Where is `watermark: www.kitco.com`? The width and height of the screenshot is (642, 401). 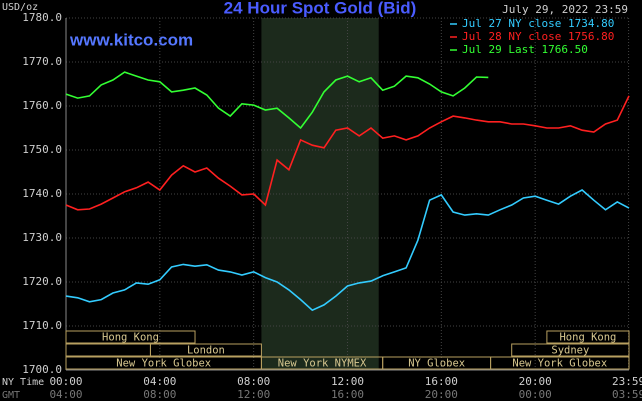 watermark: www.kitco.com is located at coordinates (131, 39).